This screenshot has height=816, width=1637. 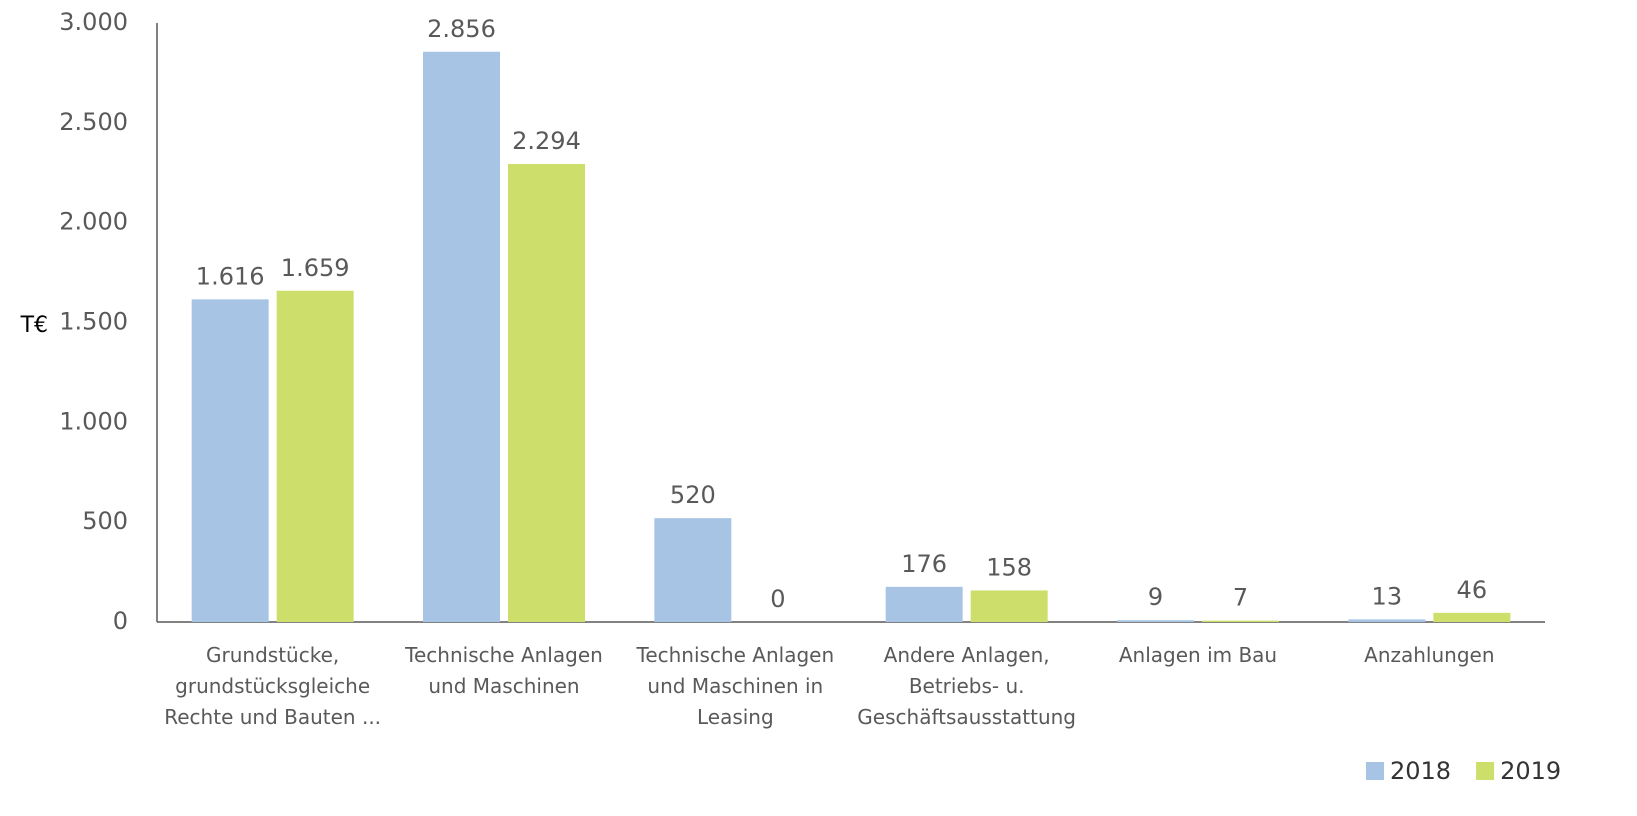 What do you see at coordinates (1429, 655) in the screenshot?
I see `x-tick-label: Anzahlungen` at bounding box center [1429, 655].